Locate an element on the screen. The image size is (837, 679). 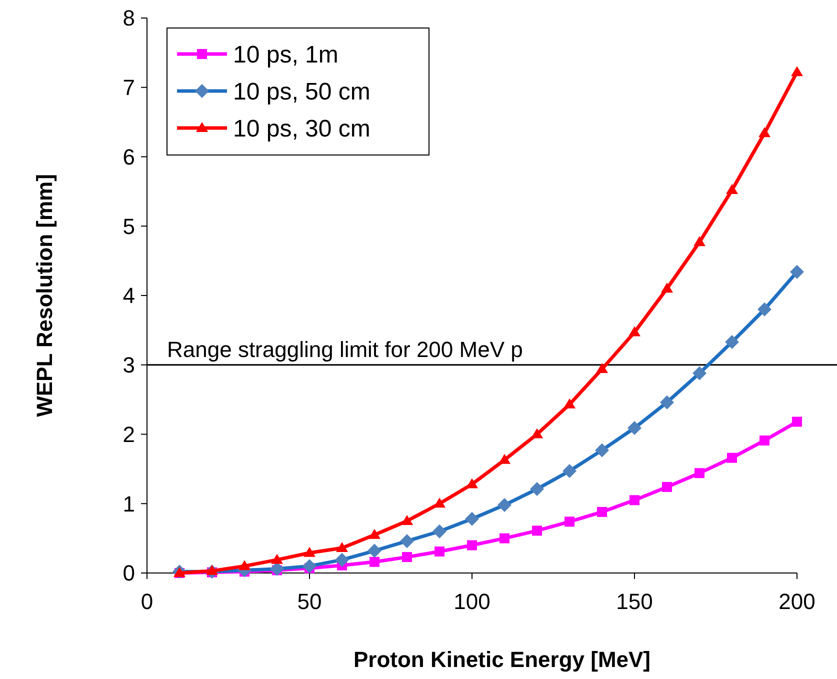
legend-label: 10 ps, 50 cm is located at coordinates (301, 92).